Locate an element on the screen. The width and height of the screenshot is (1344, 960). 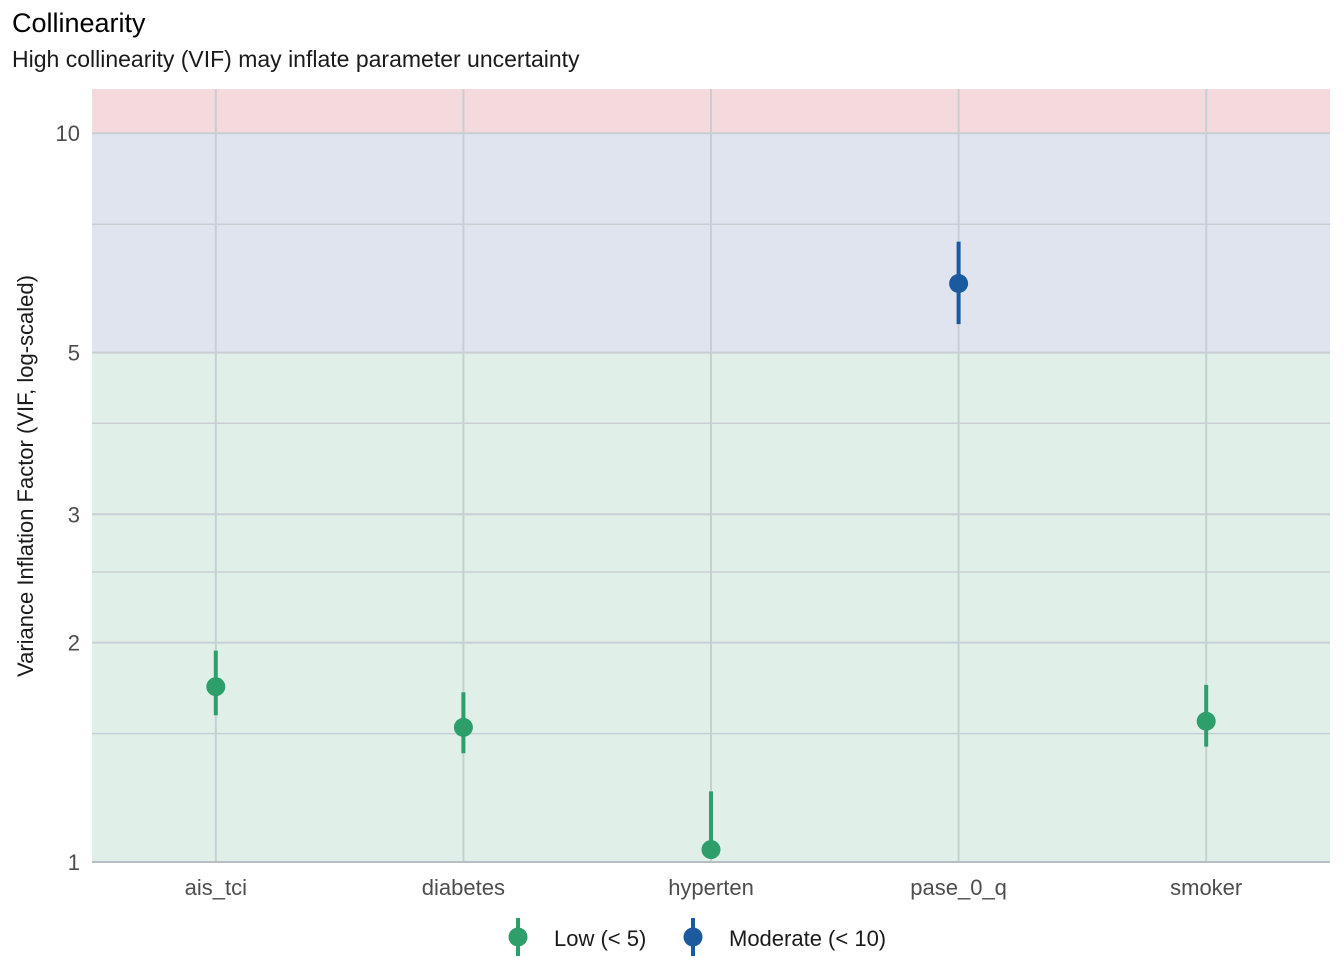
y-tick-label: 5 is located at coordinates (74, 353).